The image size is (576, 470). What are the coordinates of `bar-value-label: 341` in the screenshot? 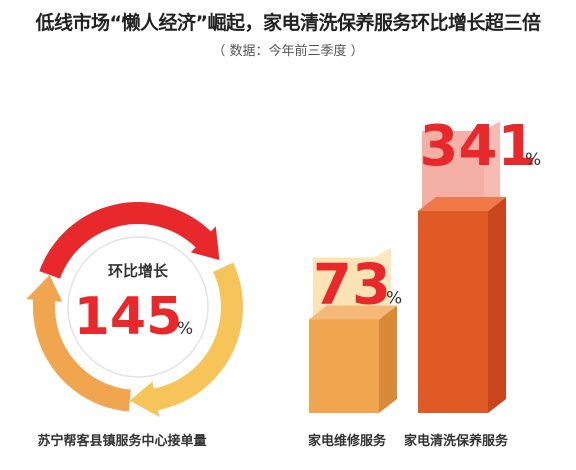 It's located at (478, 146).